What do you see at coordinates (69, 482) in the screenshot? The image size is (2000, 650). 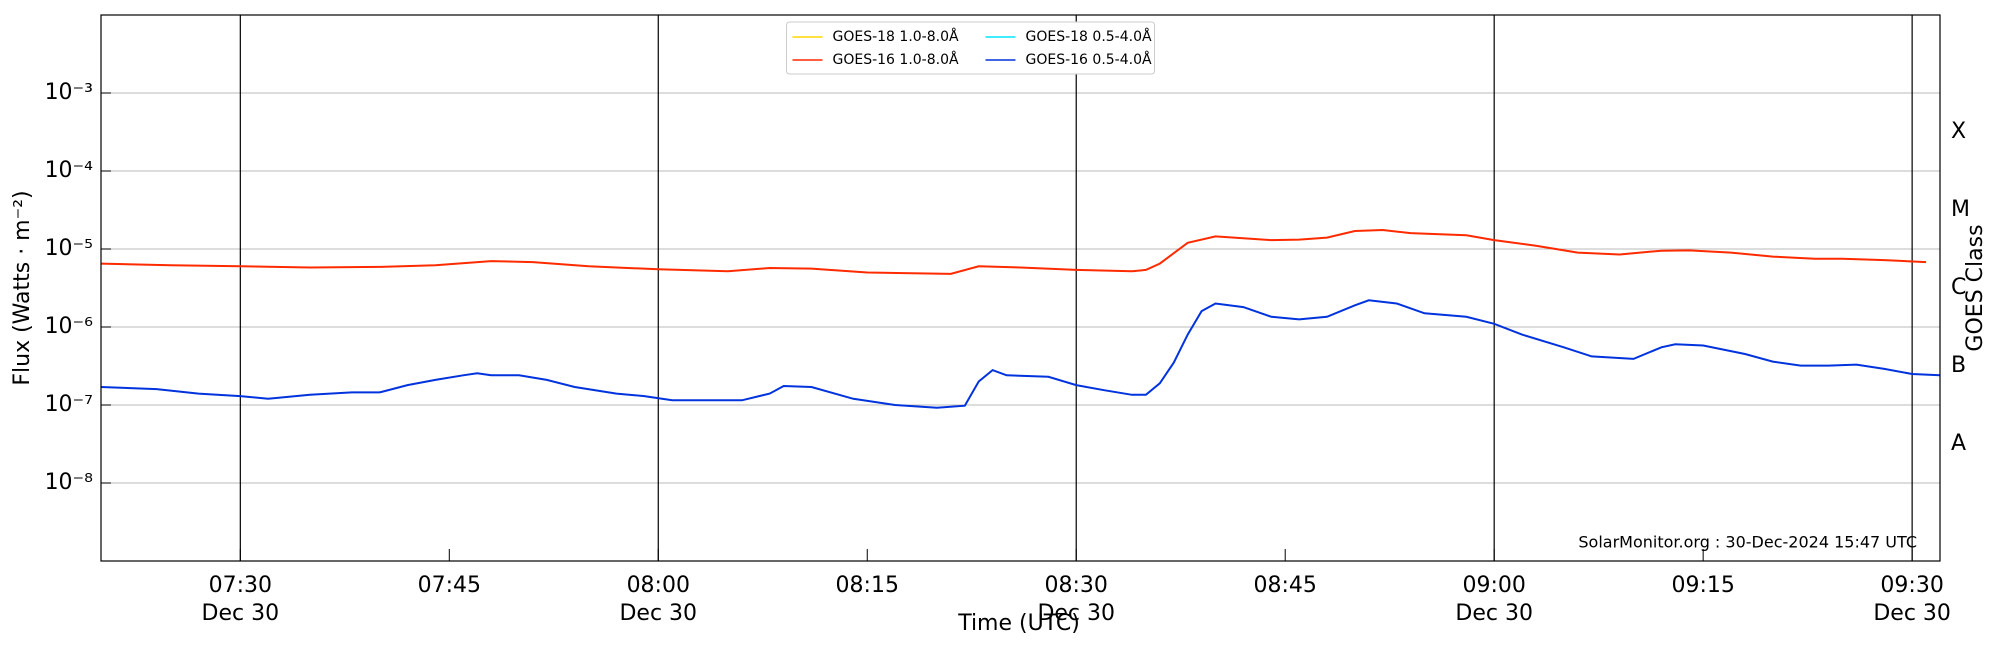 I see `y-tick-label: 10⁻⁸` at bounding box center [69, 482].